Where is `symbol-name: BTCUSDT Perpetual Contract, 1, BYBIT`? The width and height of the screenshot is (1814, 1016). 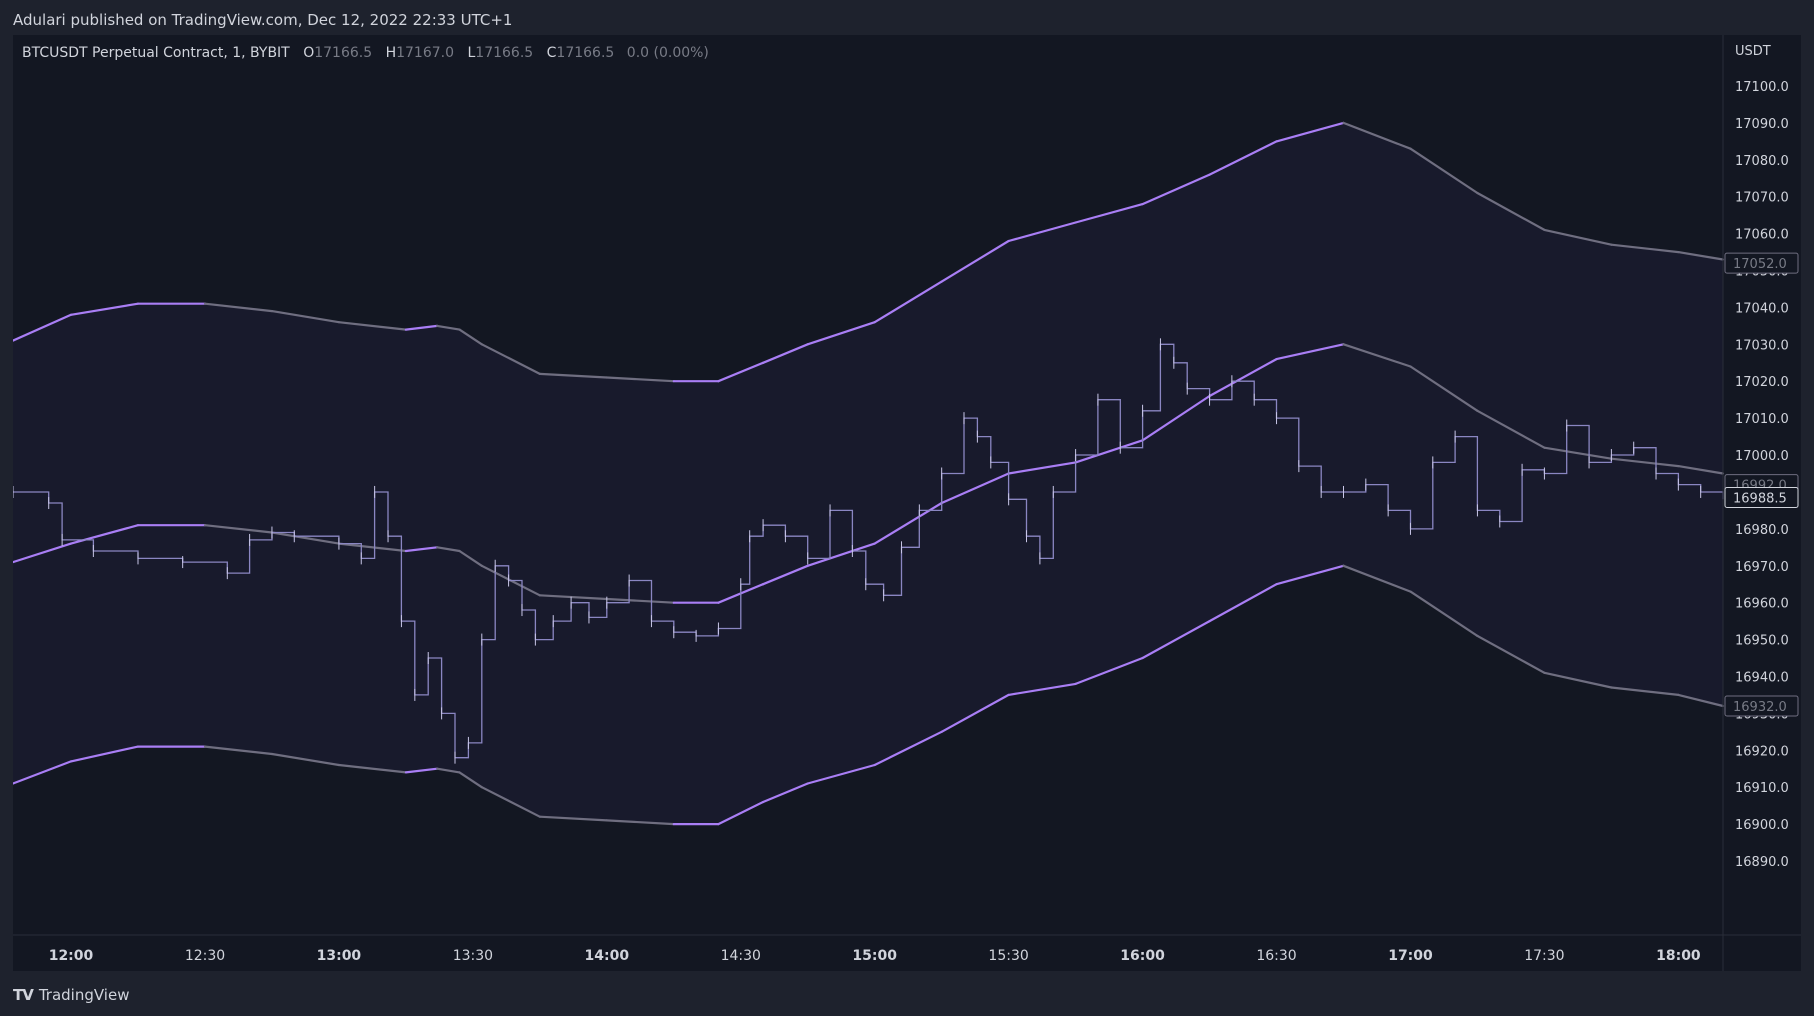
symbol-name: BTCUSDT Perpetual Contract, 1, BYBIT is located at coordinates (156, 53).